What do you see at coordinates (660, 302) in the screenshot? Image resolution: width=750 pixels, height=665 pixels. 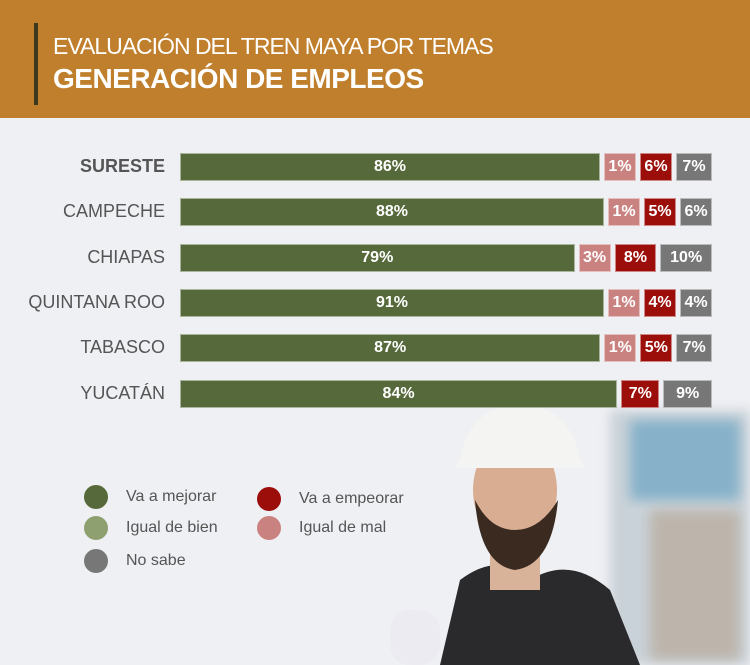 I see `bar-segment-va-a-empeorar: 4%` at bounding box center [660, 302].